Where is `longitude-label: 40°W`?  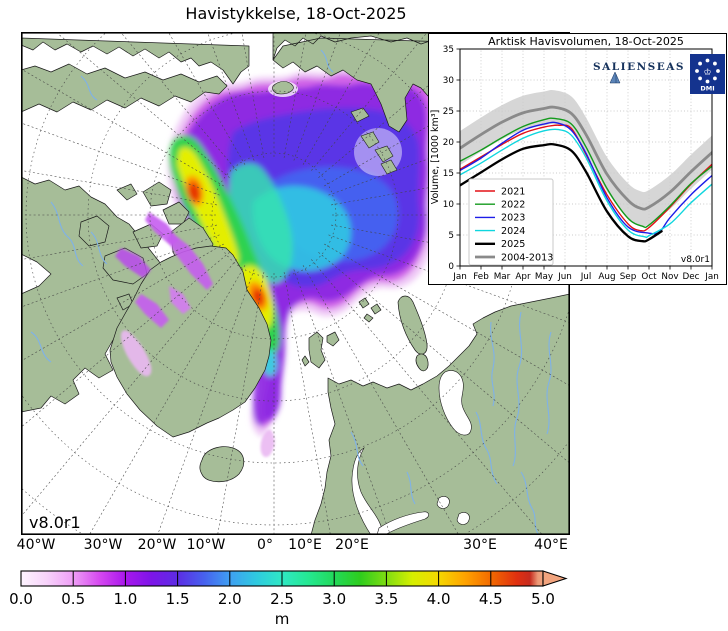 longitude-label: 40°W is located at coordinates (36, 545).